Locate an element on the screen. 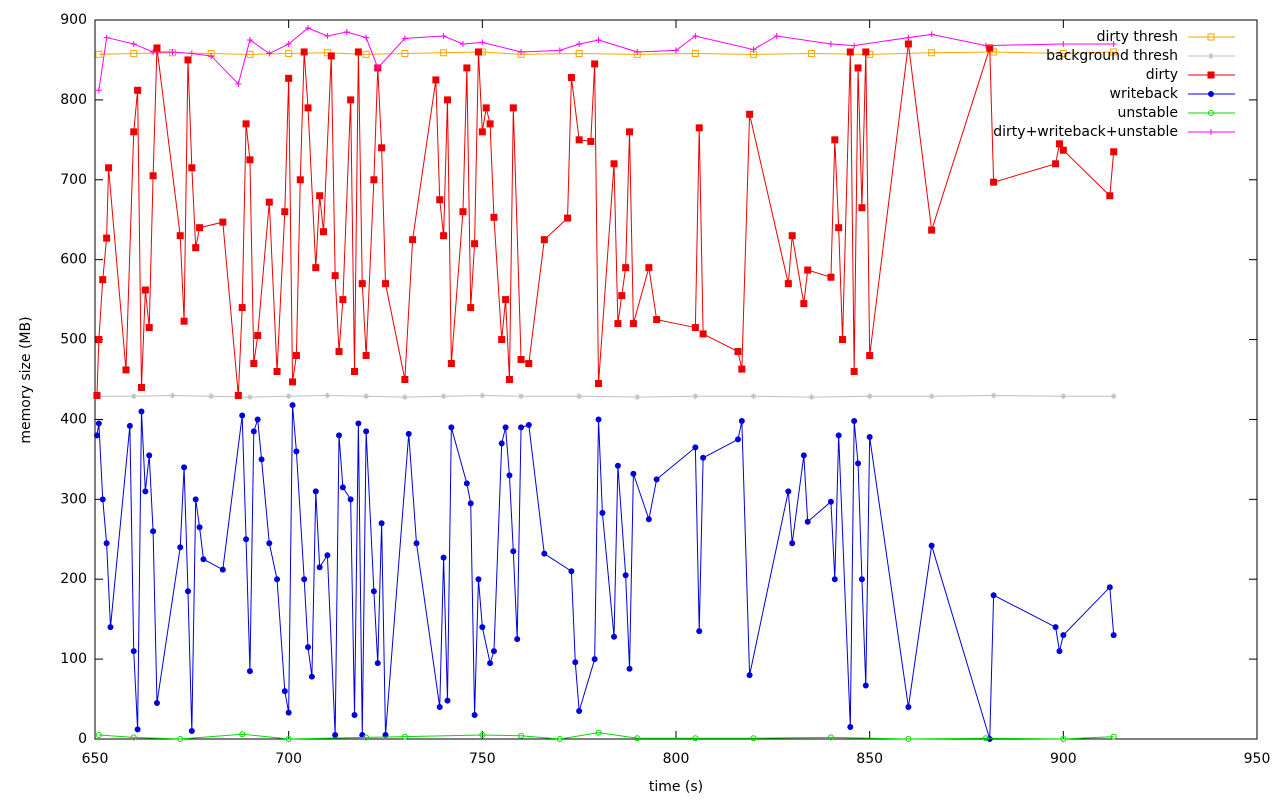 The width and height of the screenshot is (1280, 800). x-tick-label: 750 is located at coordinates (482, 759).